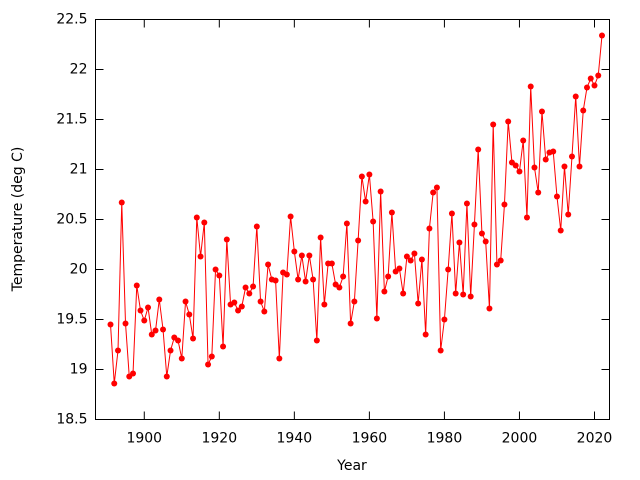 The height and width of the screenshot is (480, 640). Describe the element at coordinates (520, 439) in the screenshot. I see `x-tick-label: 2000` at that location.